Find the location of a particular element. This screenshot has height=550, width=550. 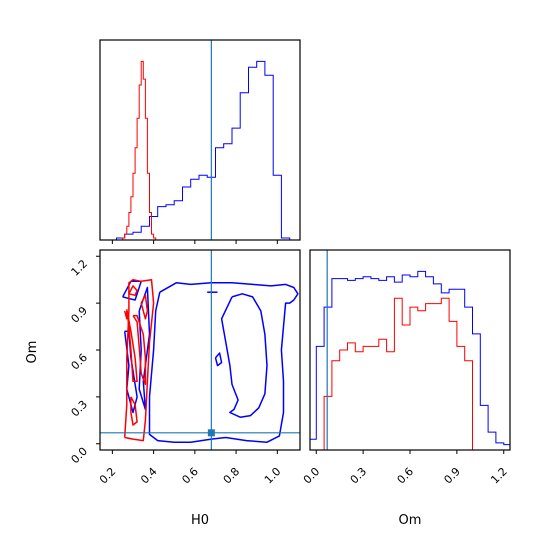

h0-histogram-panel is located at coordinates (200, 141).